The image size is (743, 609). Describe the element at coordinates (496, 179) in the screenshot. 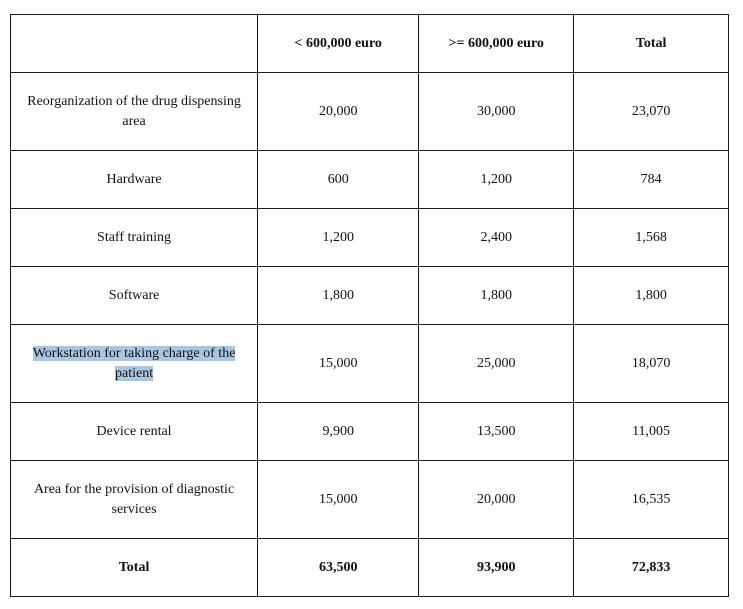

I see `row-value-over-600k: 1,200` at that location.